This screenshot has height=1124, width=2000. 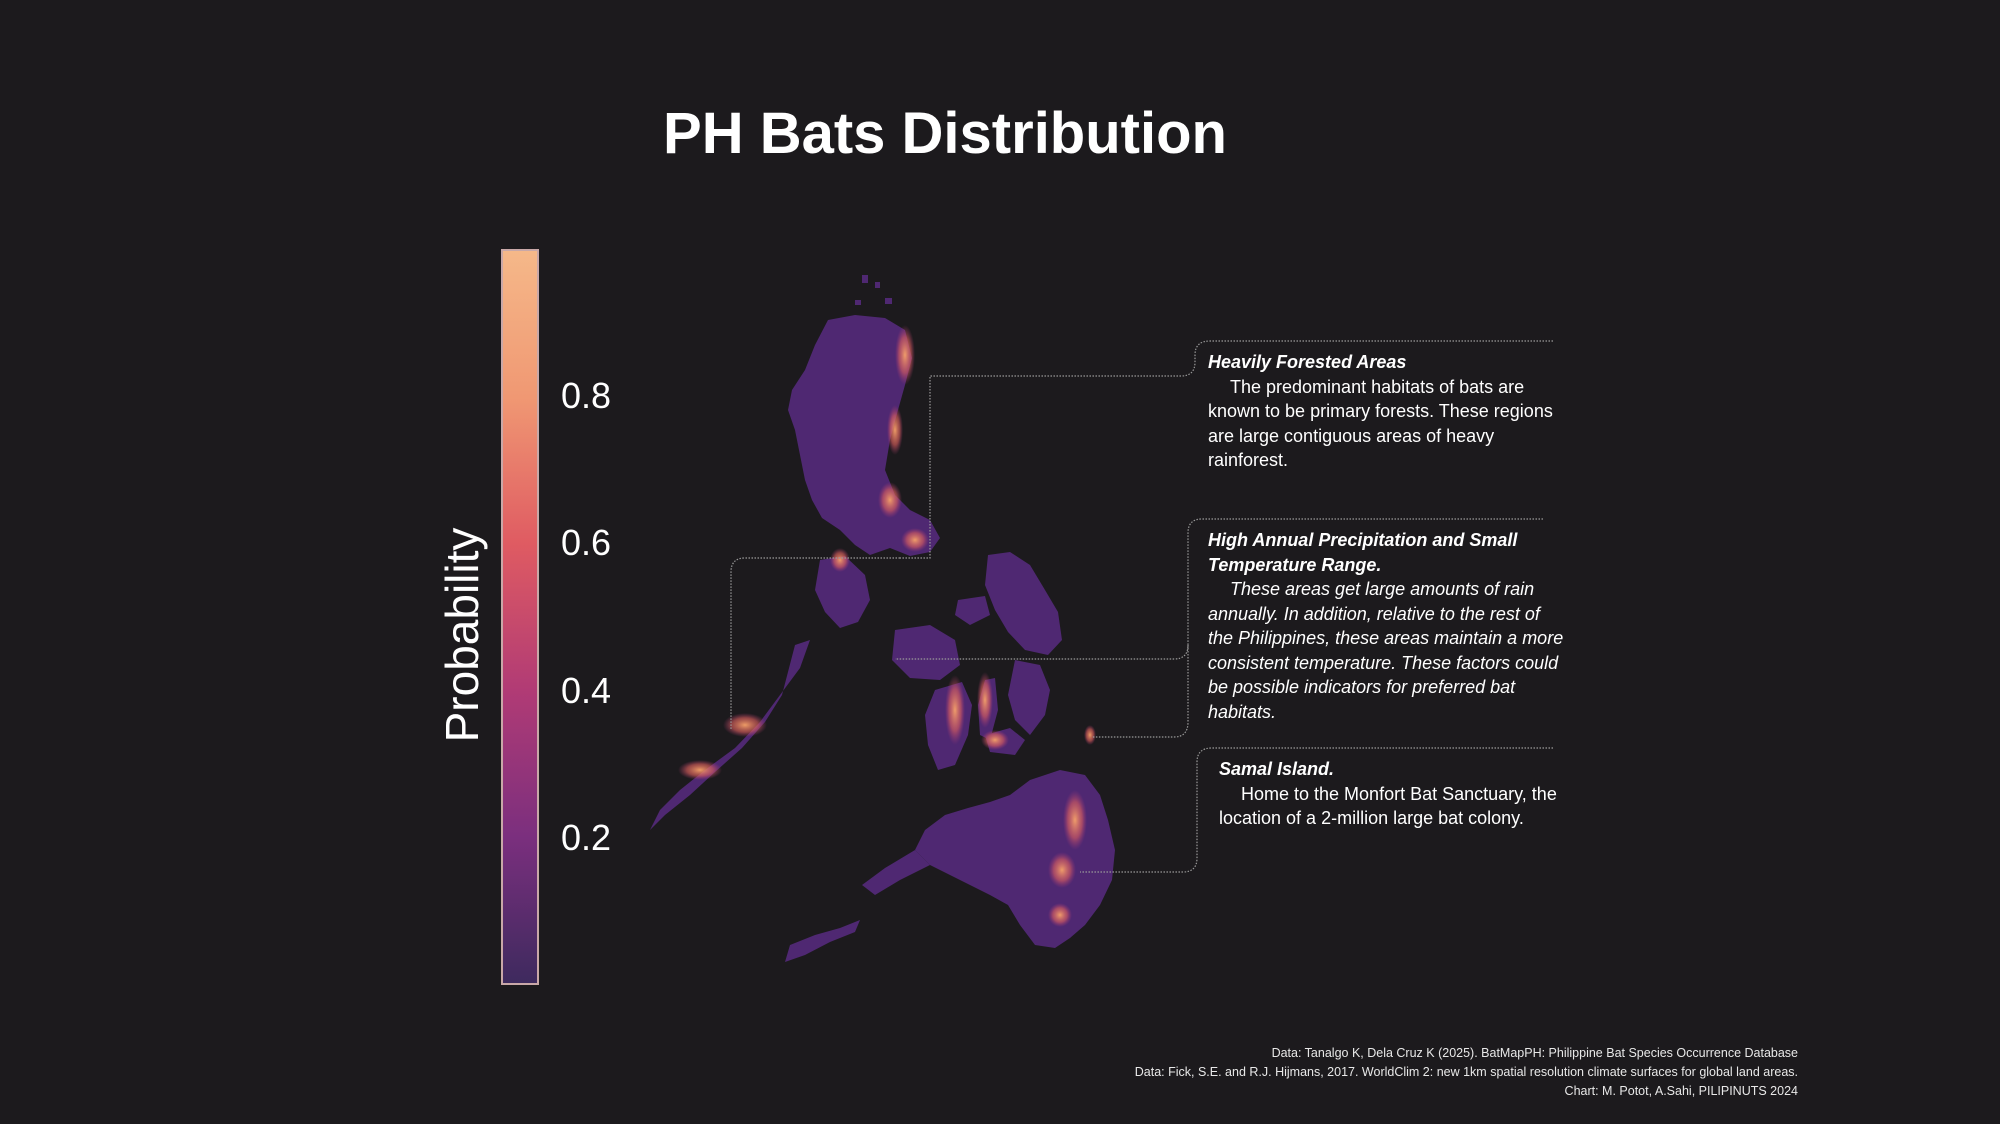 What do you see at coordinates (586, 837) in the screenshot?
I see `legend-tick-label: 0.2` at bounding box center [586, 837].